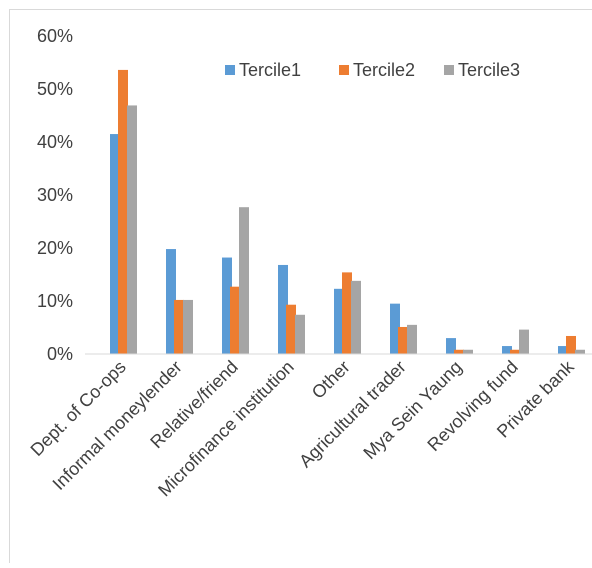 The width and height of the screenshot is (592, 568). I want to click on legend-label: Tercile1, so click(270, 70).